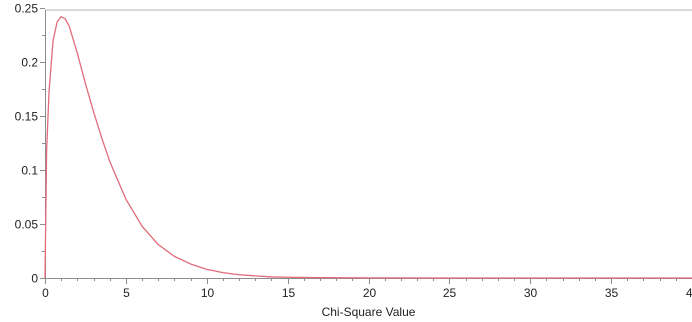 The height and width of the screenshot is (322, 692). Describe the element at coordinates (126, 293) in the screenshot. I see `x-tick-label: 5` at that location.